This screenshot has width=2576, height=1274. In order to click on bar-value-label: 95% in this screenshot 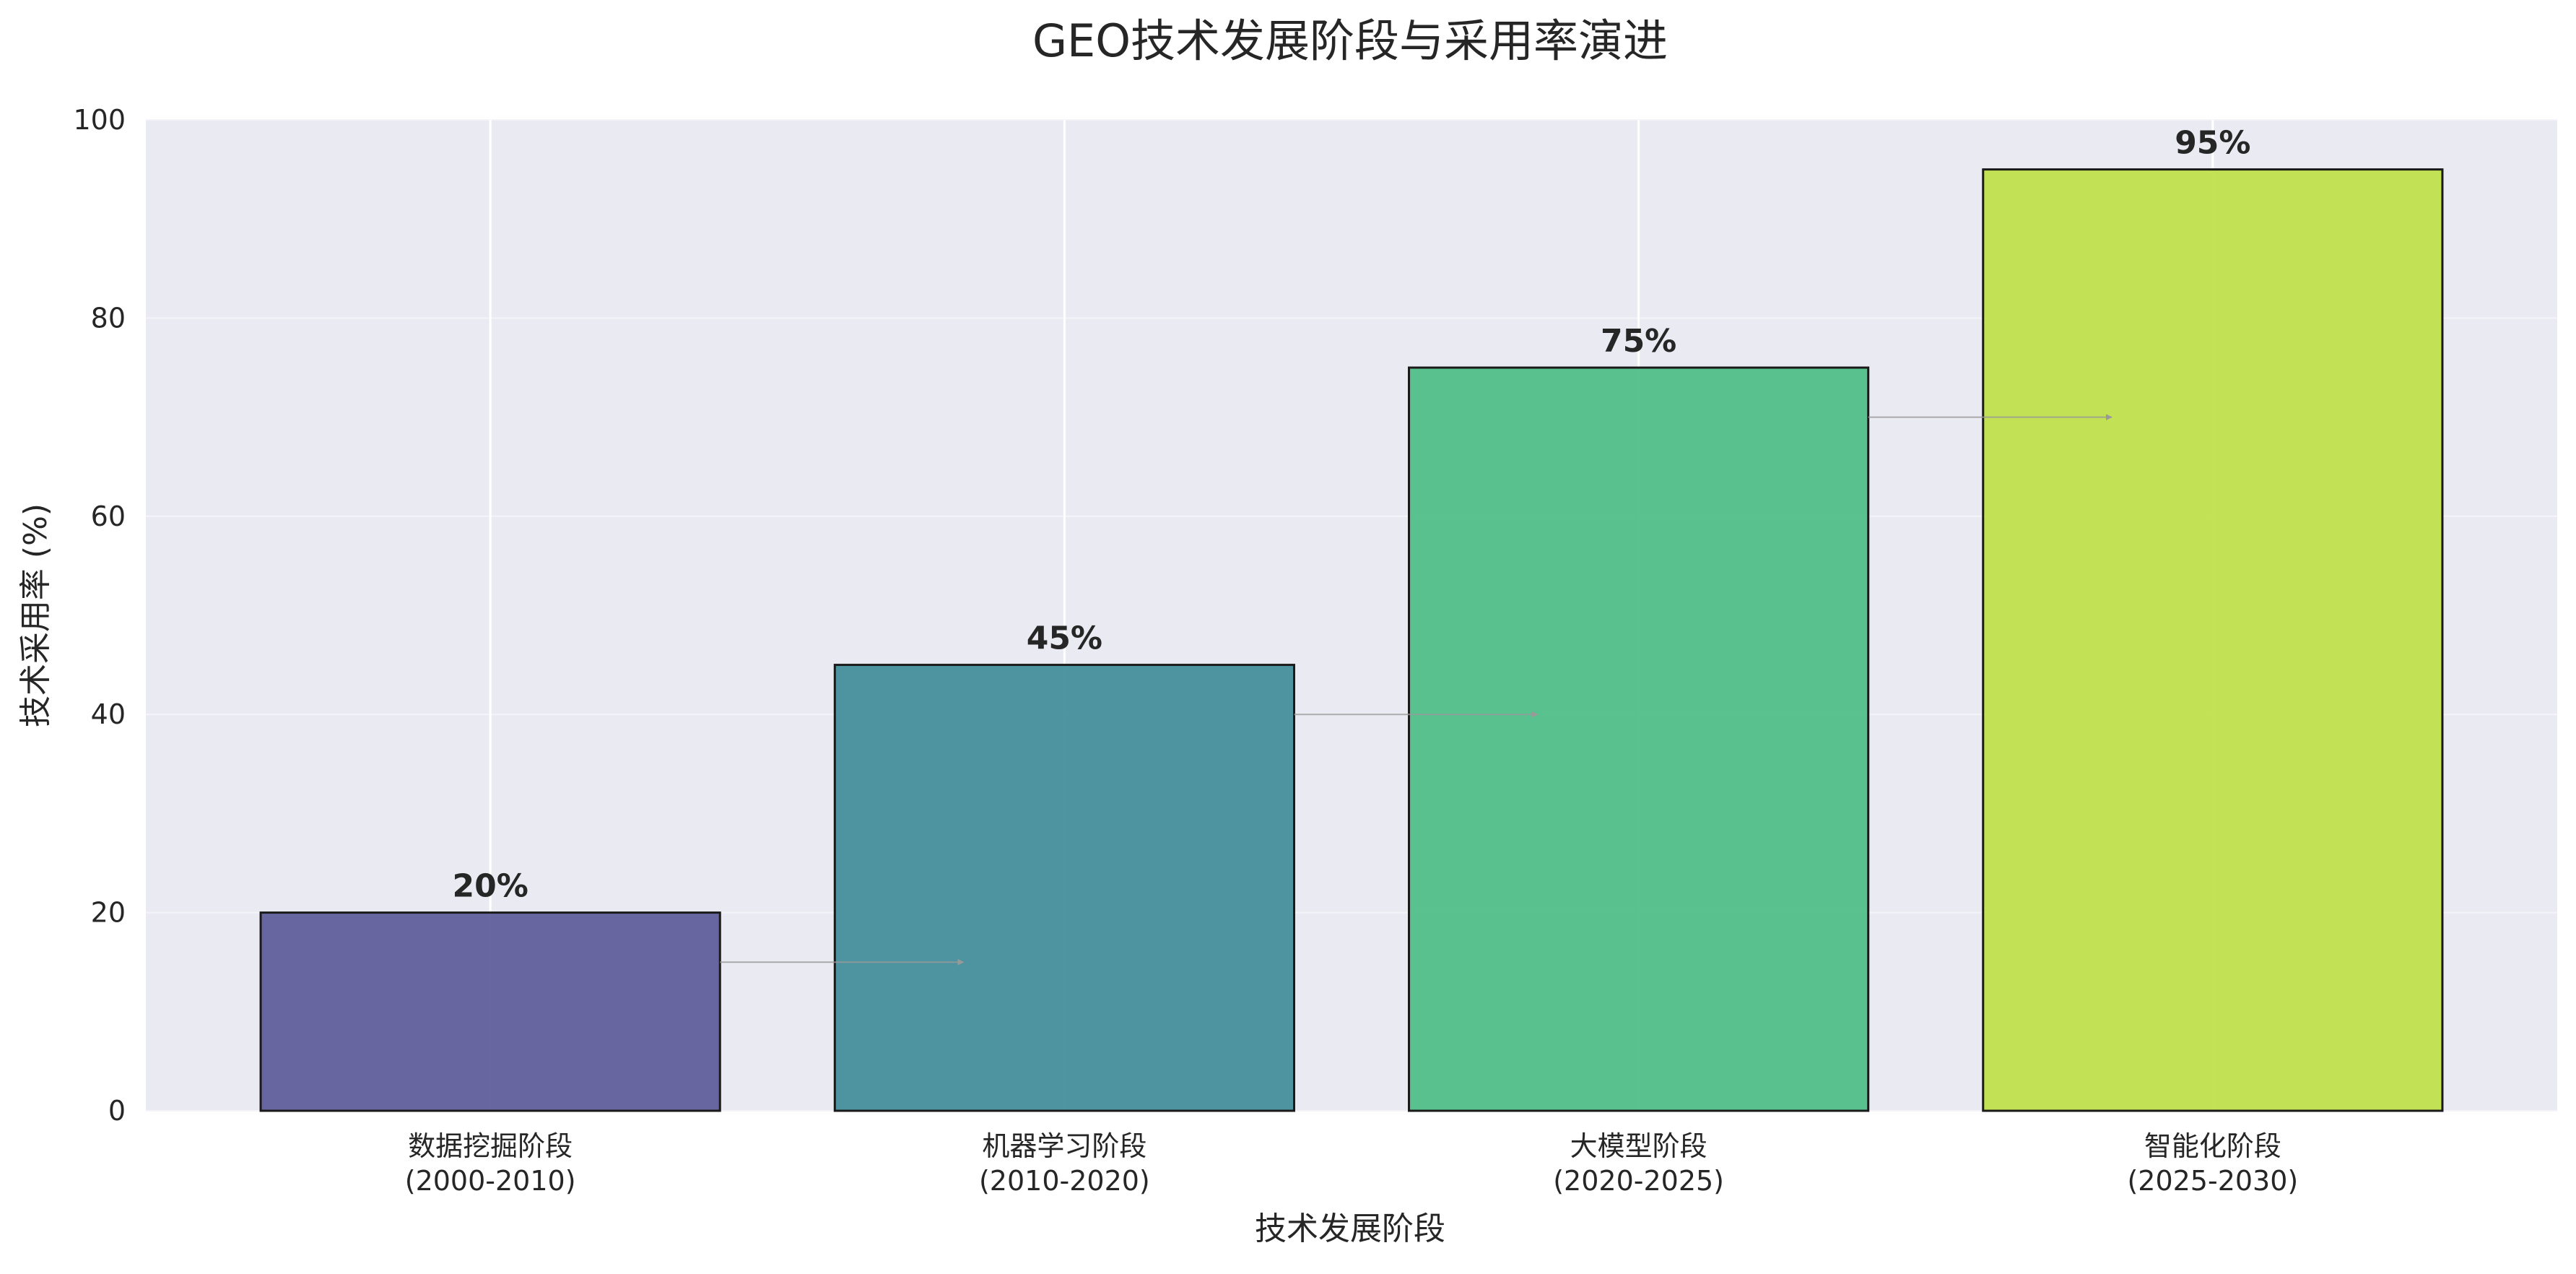, I will do `click(2212, 143)`.